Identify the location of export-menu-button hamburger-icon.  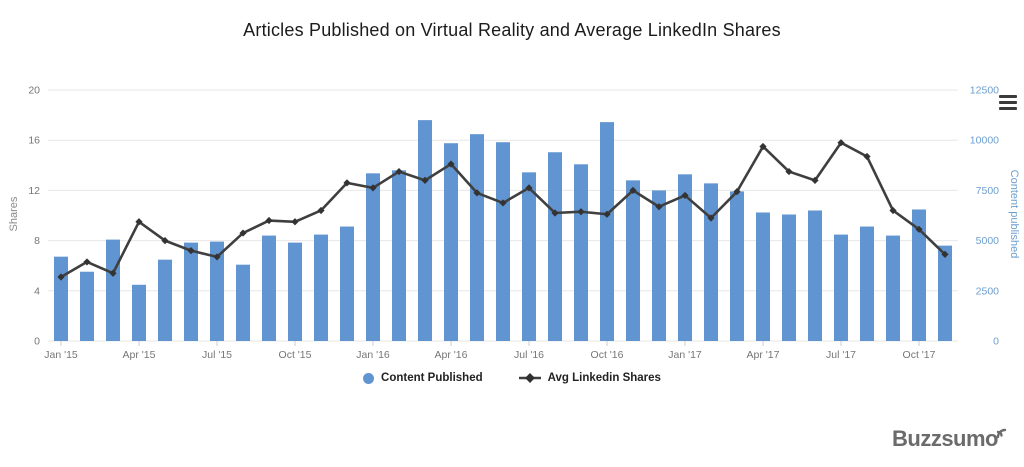
(1008, 102).